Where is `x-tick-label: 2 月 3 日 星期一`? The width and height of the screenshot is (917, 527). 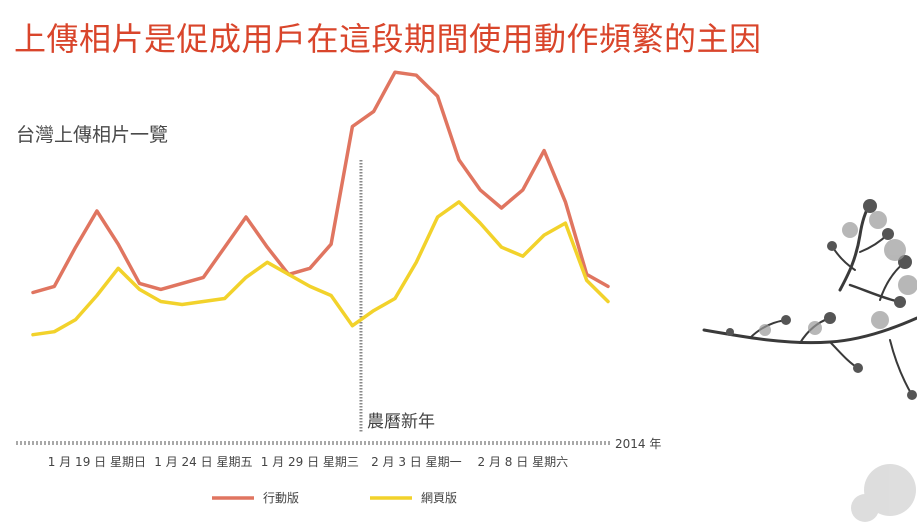
x-tick-label: 2 月 3 日 星期一 is located at coordinates (416, 462).